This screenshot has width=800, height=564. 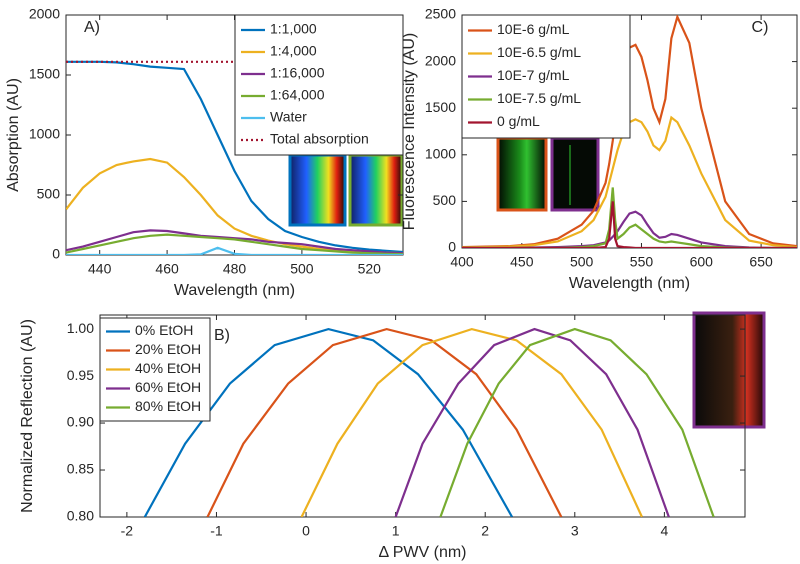 What do you see at coordinates (92, 27) in the screenshot?
I see `panel-label: A)` at bounding box center [92, 27].